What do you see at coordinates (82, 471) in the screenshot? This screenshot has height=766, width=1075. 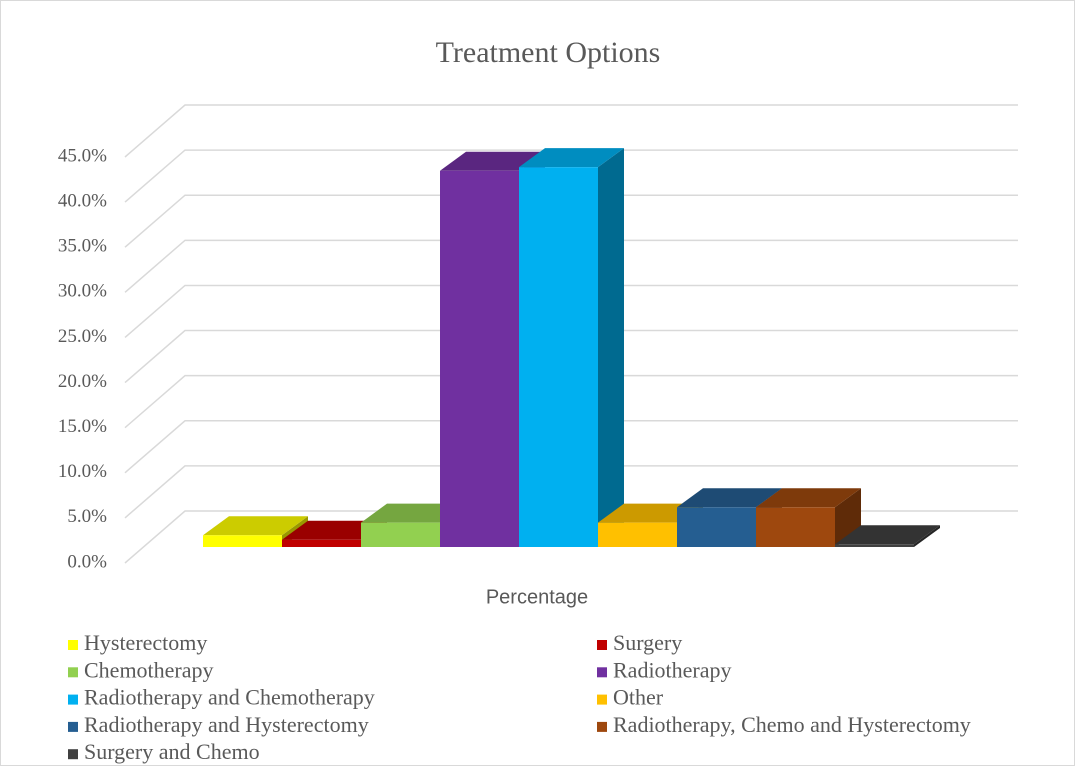 I see `y-tick-label: 10.0%` at bounding box center [82, 471].